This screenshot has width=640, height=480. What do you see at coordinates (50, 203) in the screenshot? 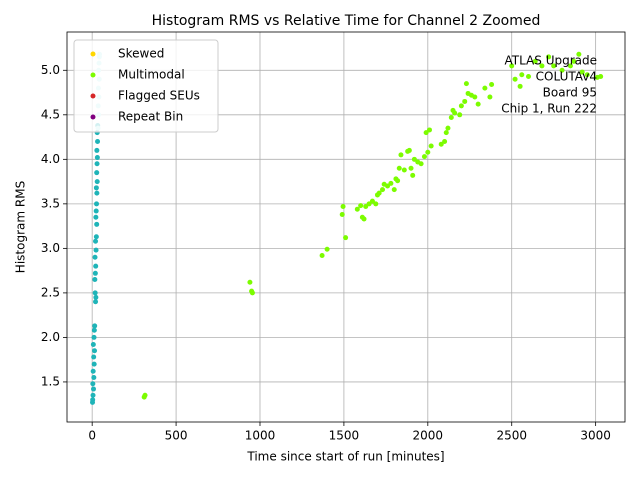
I see `y-tick-label: 3.5` at bounding box center [50, 203].